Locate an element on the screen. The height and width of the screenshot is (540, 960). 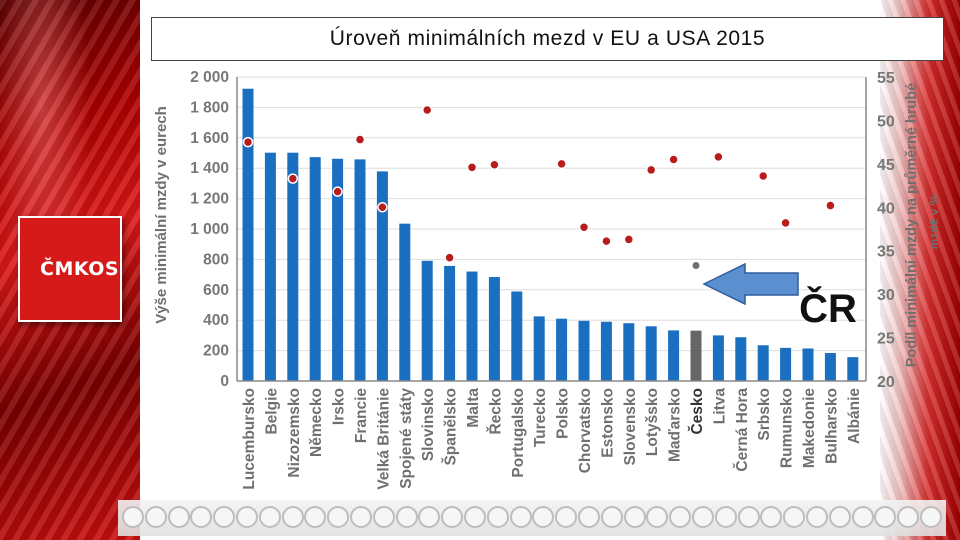
y-tick-label: 400 is located at coordinates (216, 320).